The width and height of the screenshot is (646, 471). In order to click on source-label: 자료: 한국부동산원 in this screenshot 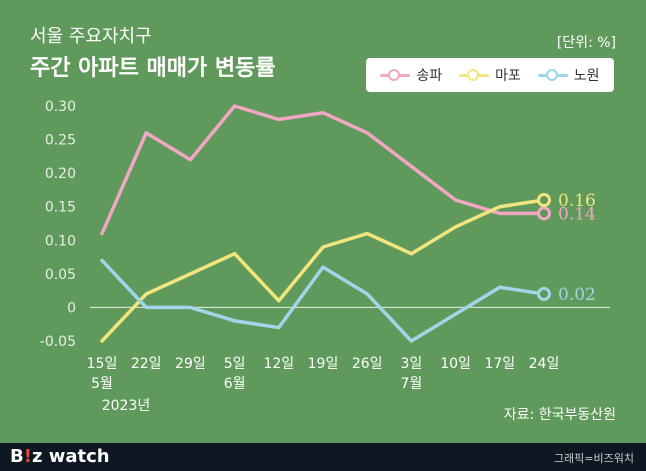, I will do `click(559, 415)`.